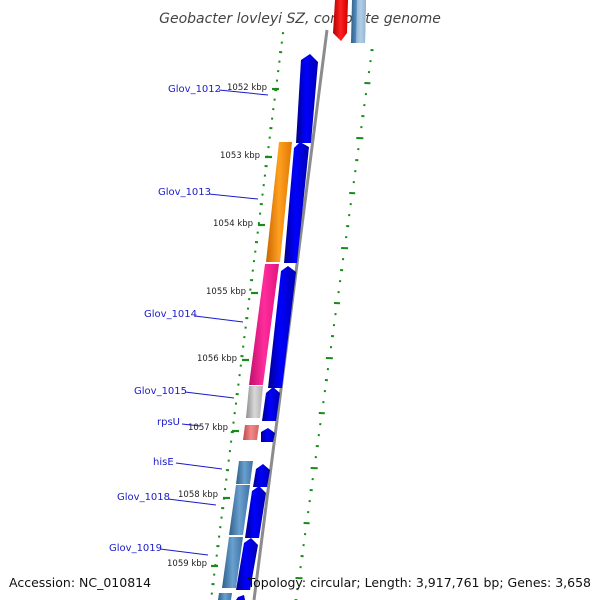  I want to click on gene-steelblue-bottom, so click(225, 596).